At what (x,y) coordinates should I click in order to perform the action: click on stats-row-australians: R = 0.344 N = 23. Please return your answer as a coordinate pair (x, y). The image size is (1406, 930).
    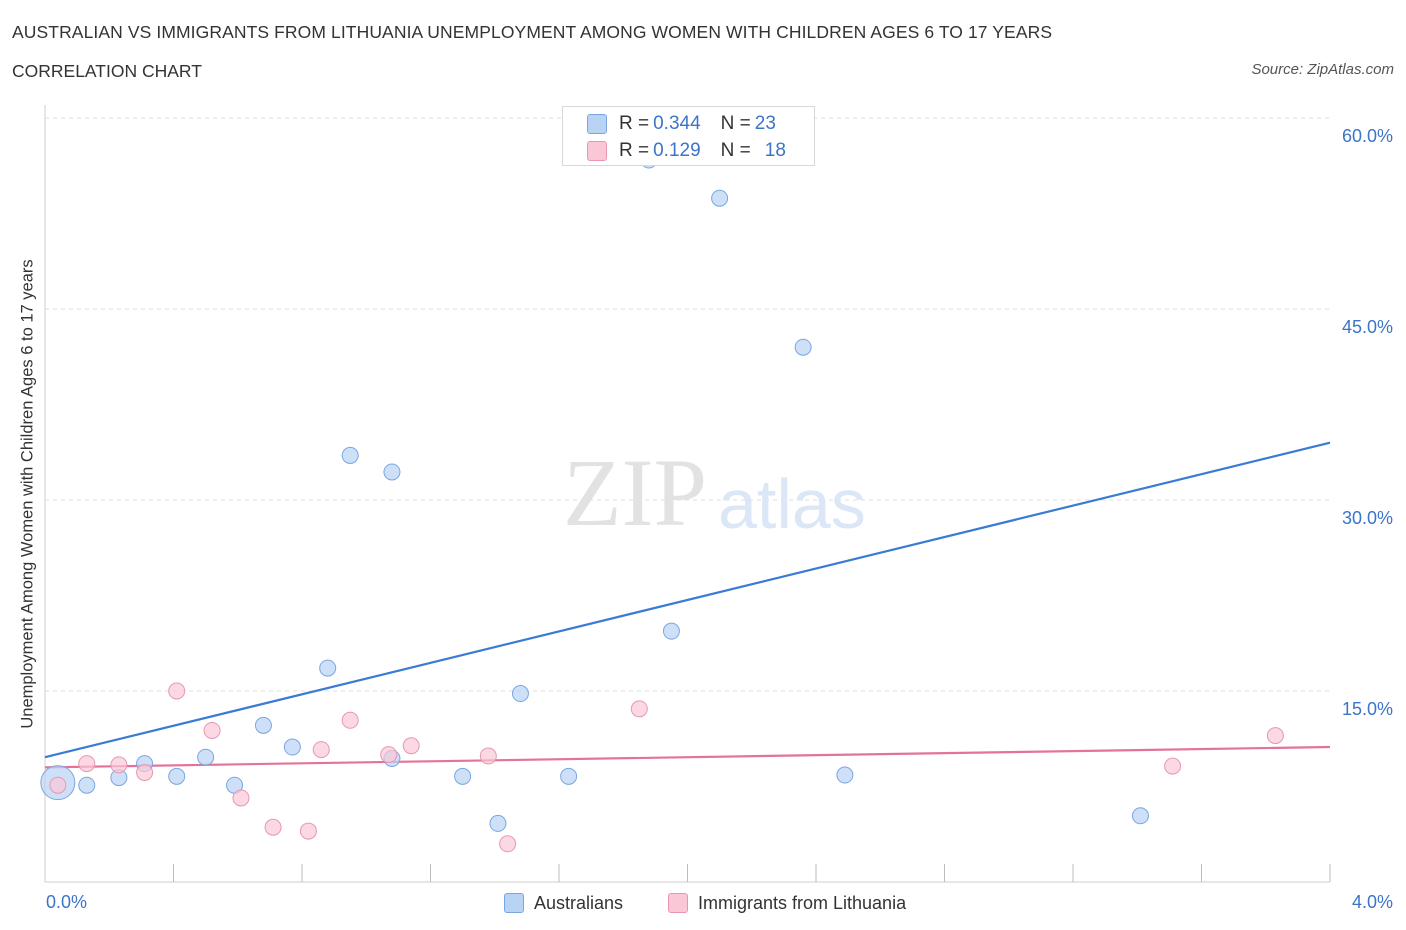
    Looking at the image, I should click on (681, 124).